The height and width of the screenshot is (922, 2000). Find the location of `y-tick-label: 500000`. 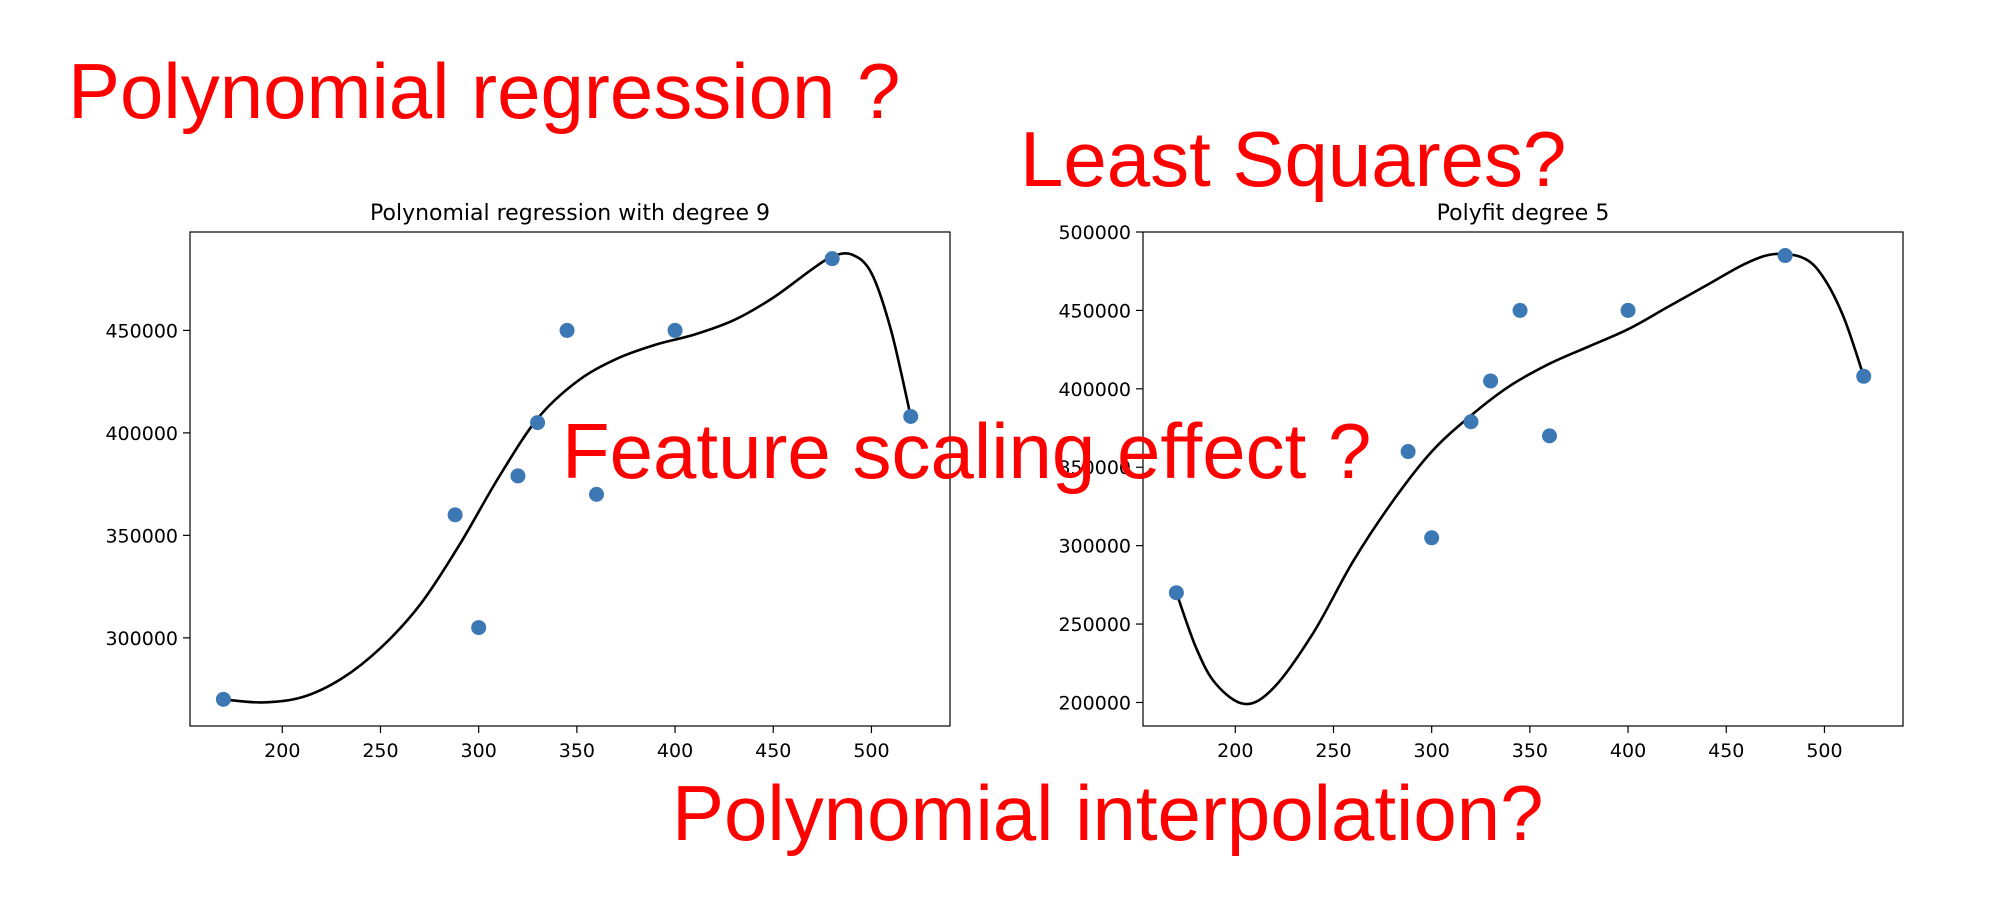

y-tick-label: 500000 is located at coordinates (1094, 233).